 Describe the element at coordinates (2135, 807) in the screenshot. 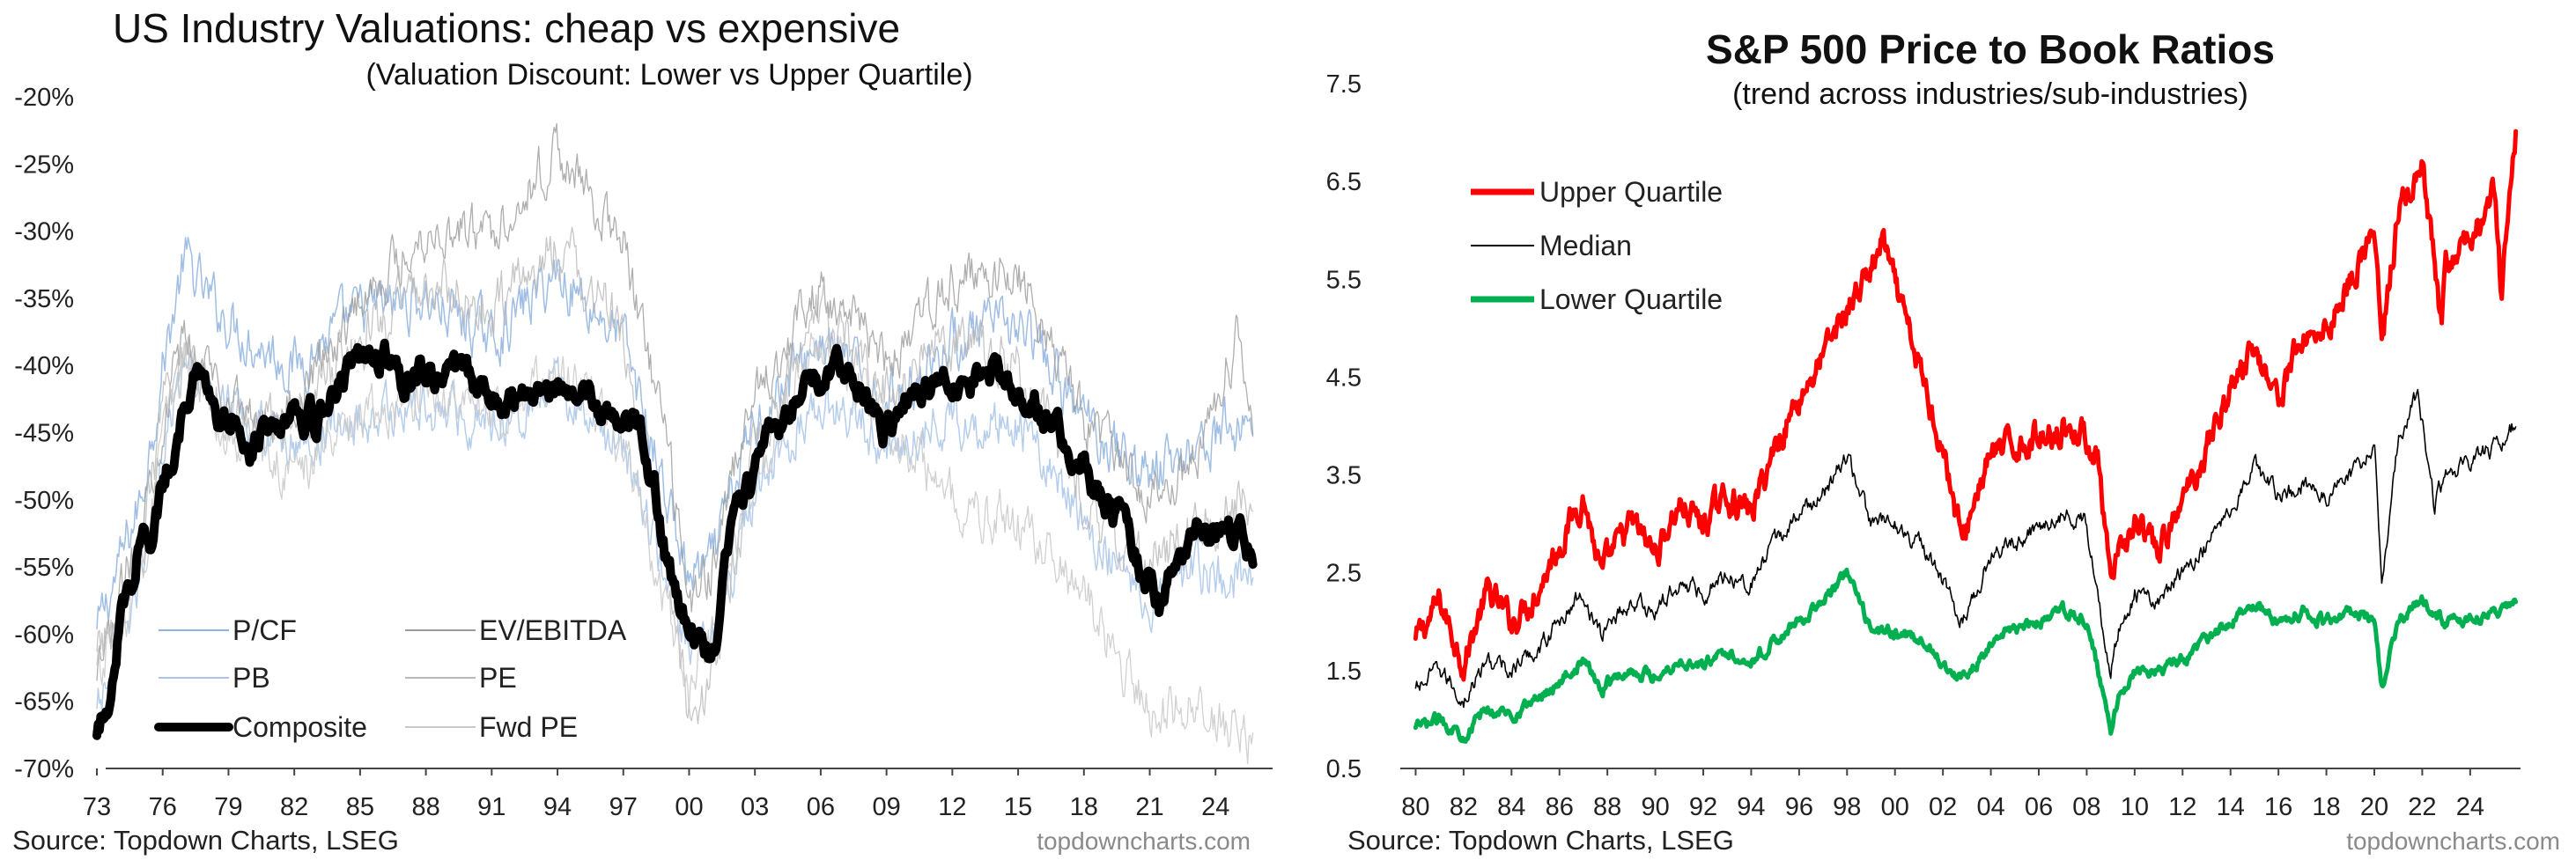

I see `right-x-tick-label: 10` at that location.